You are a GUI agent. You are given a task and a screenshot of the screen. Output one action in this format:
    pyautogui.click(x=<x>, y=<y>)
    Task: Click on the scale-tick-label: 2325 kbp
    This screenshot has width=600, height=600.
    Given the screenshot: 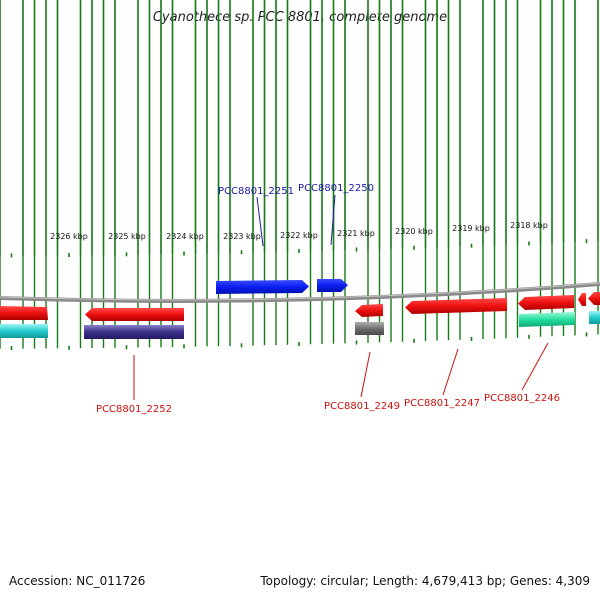 What is the action you would take?
    pyautogui.click(x=127, y=236)
    